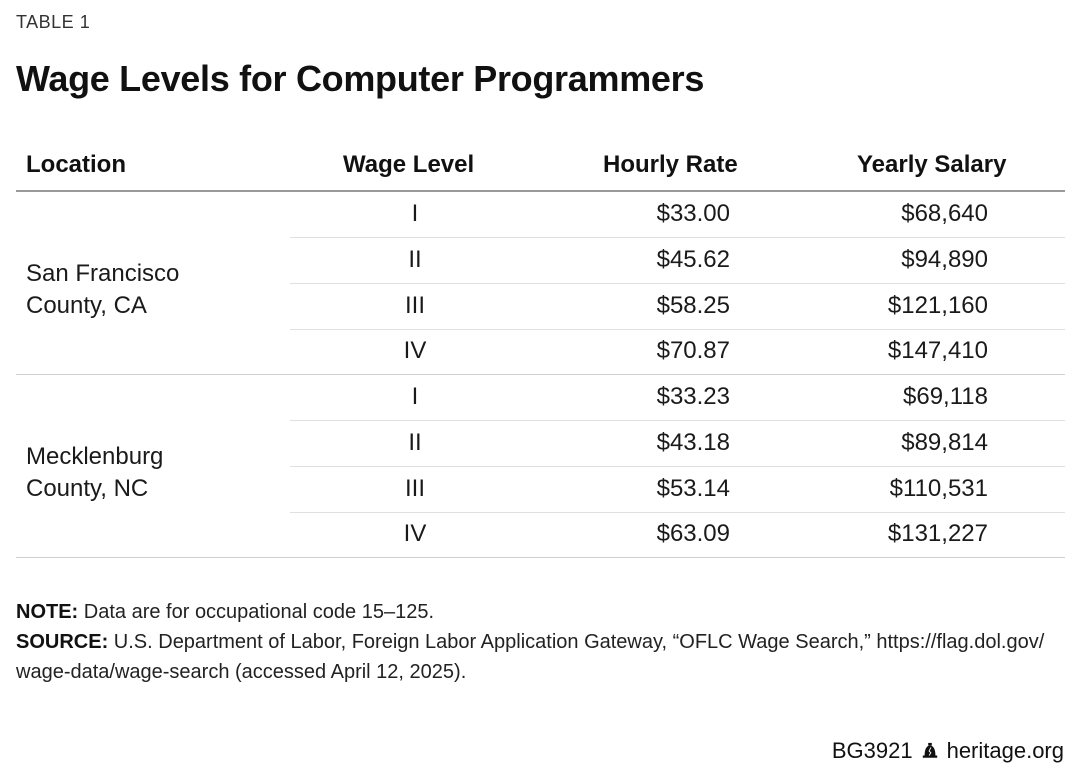 This screenshot has width=1080, height=775. Describe the element at coordinates (62, 642) in the screenshot. I see `source-label: SOURCE:` at that location.